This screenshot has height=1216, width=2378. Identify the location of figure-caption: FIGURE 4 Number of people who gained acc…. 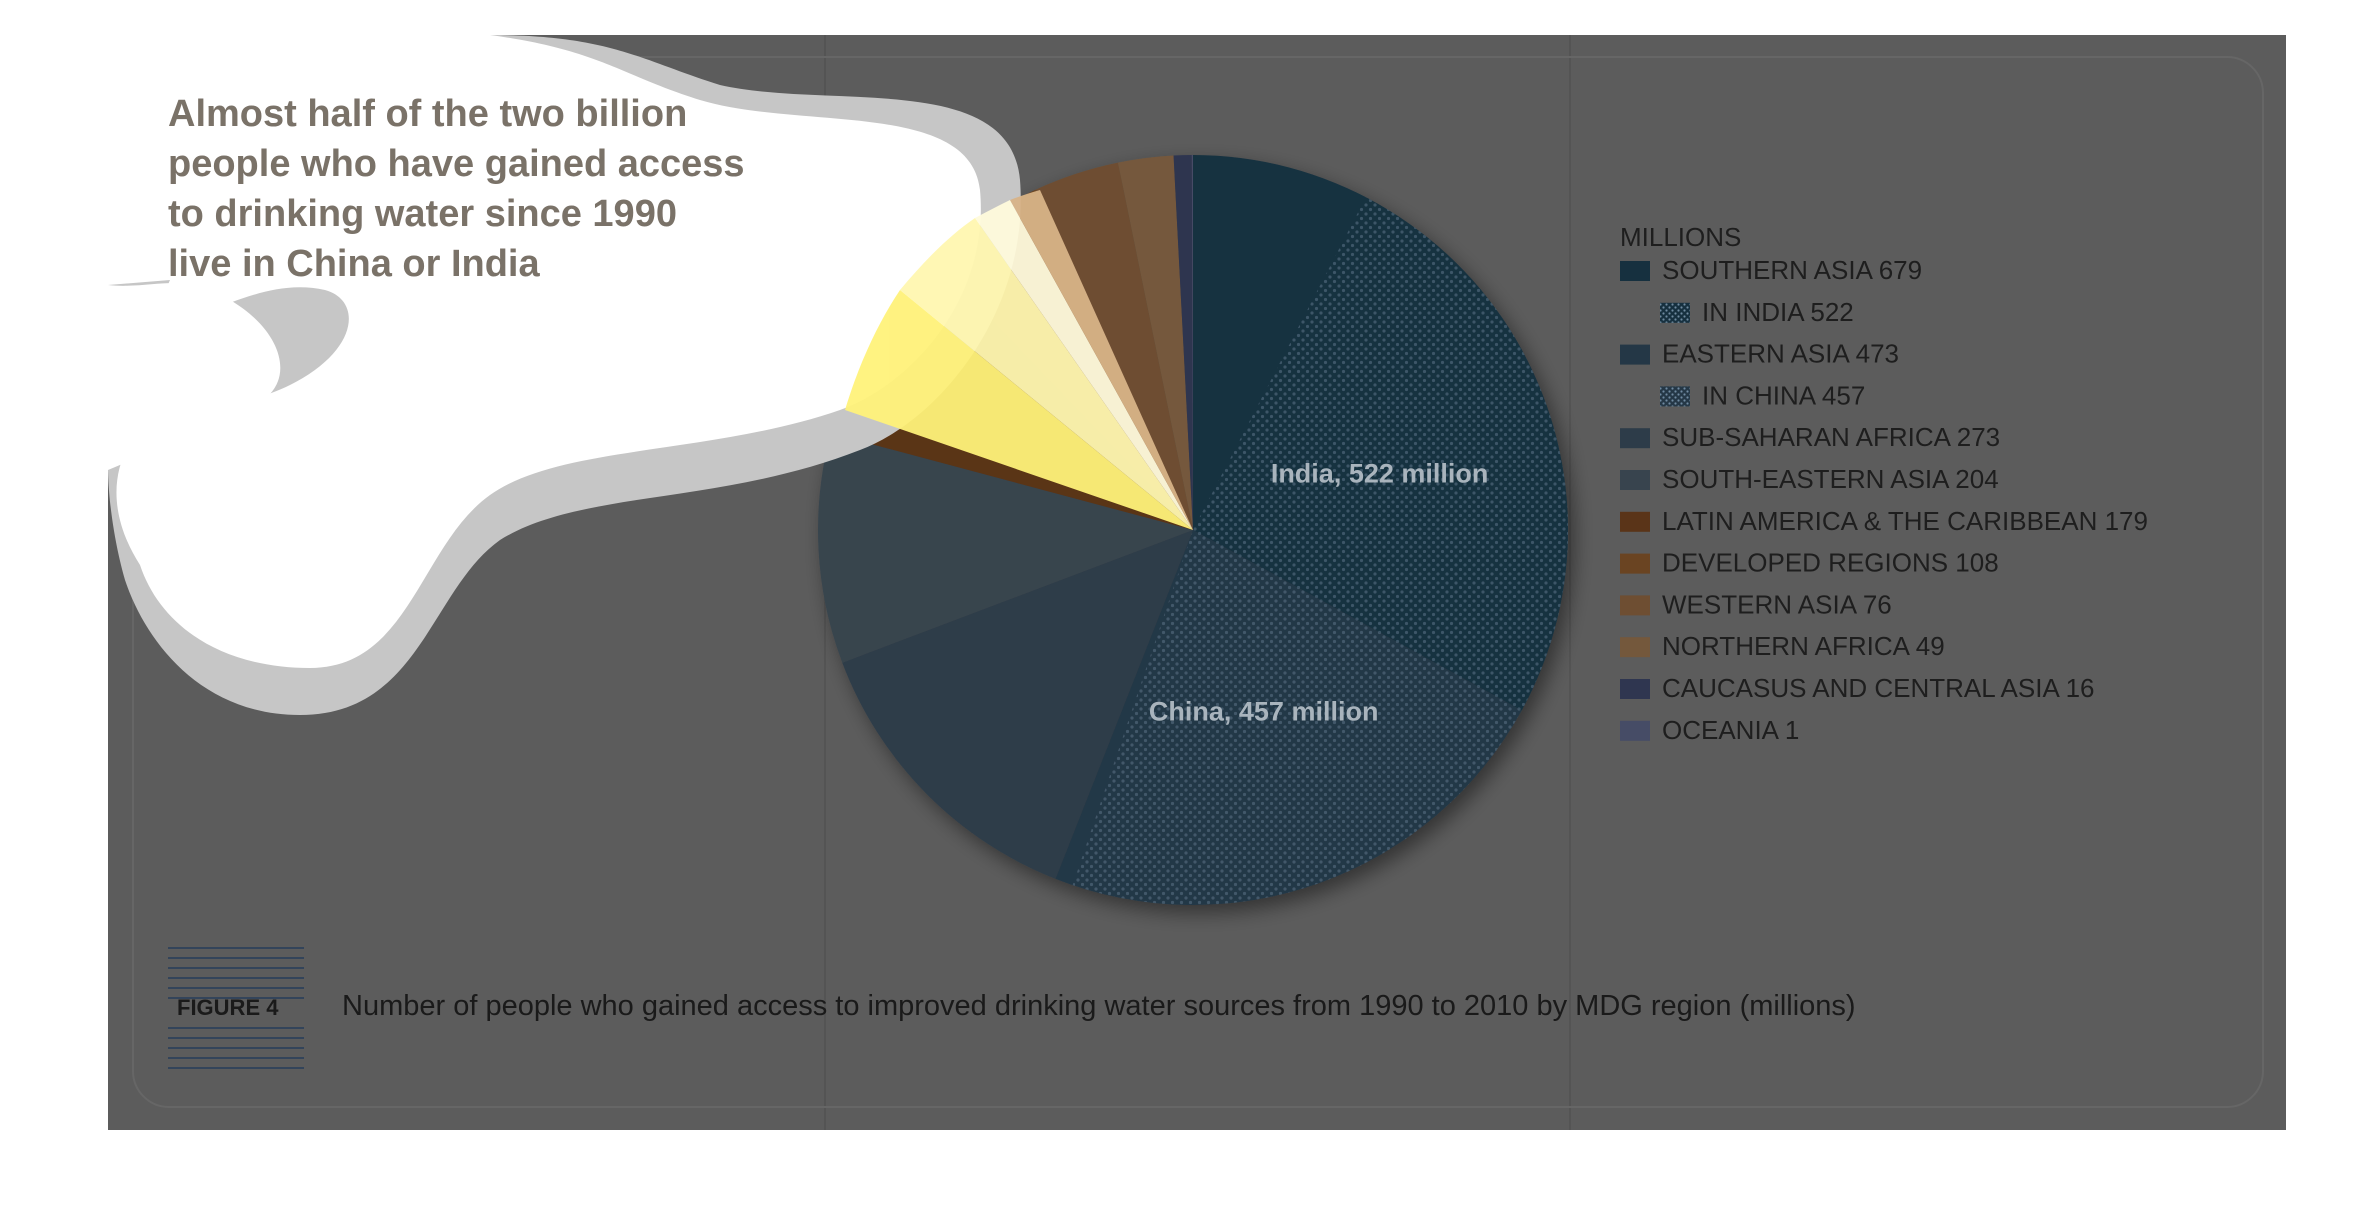
(1012, 1008).